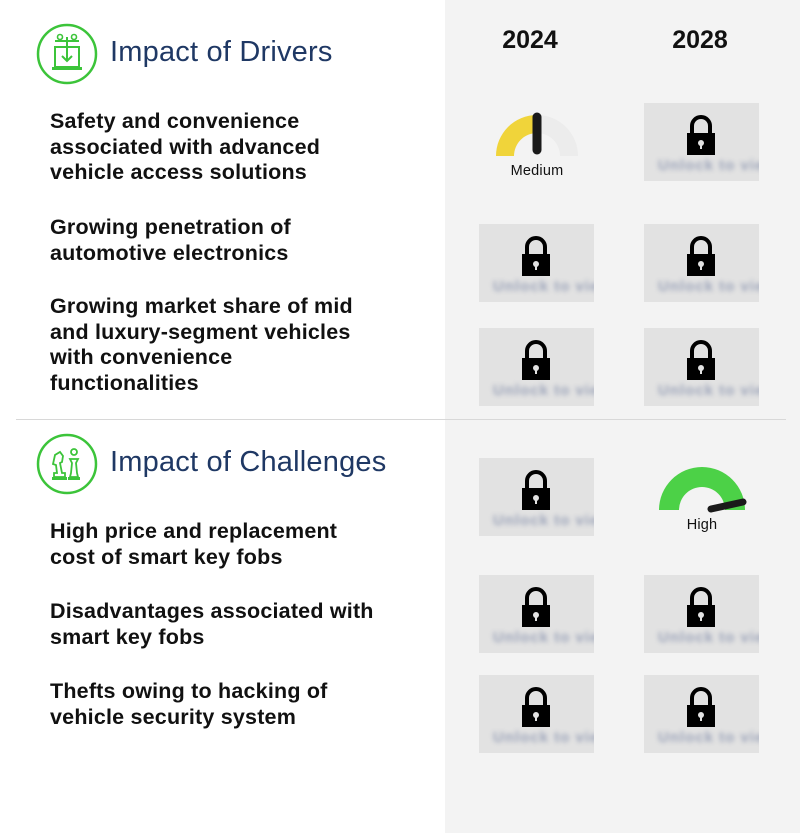 Image resolution: width=800 pixels, height=833 pixels. Describe the element at coordinates (67, 54) in the screenshot. I see `drivers-icon` at that location.